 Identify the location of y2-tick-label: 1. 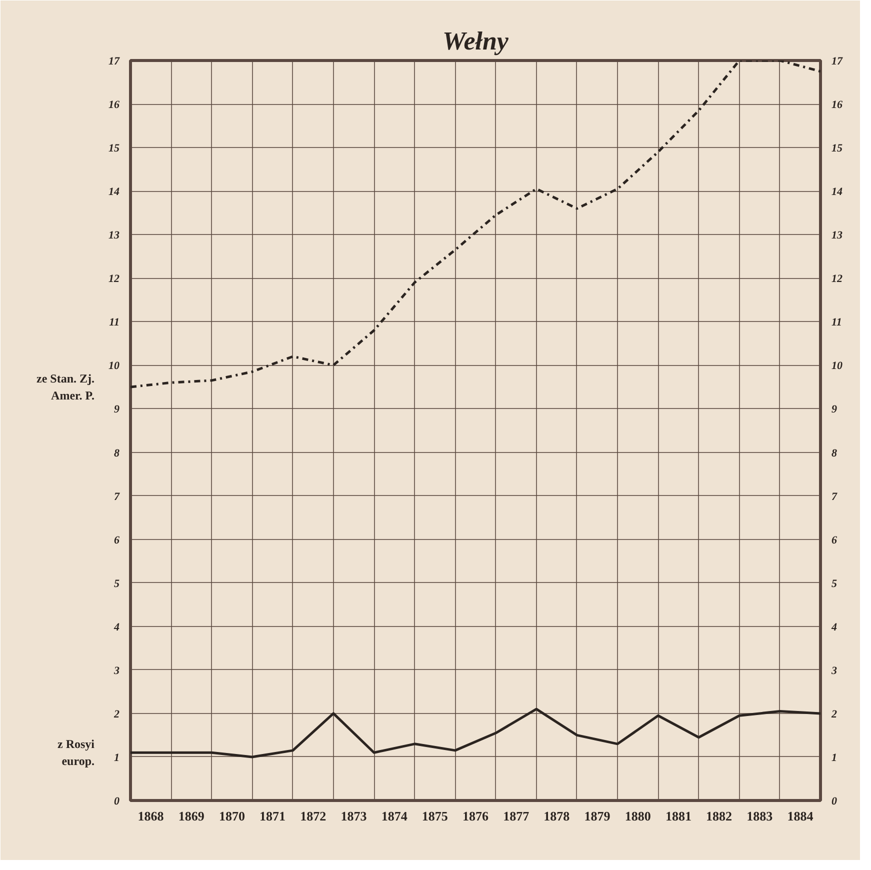
(834, 758).